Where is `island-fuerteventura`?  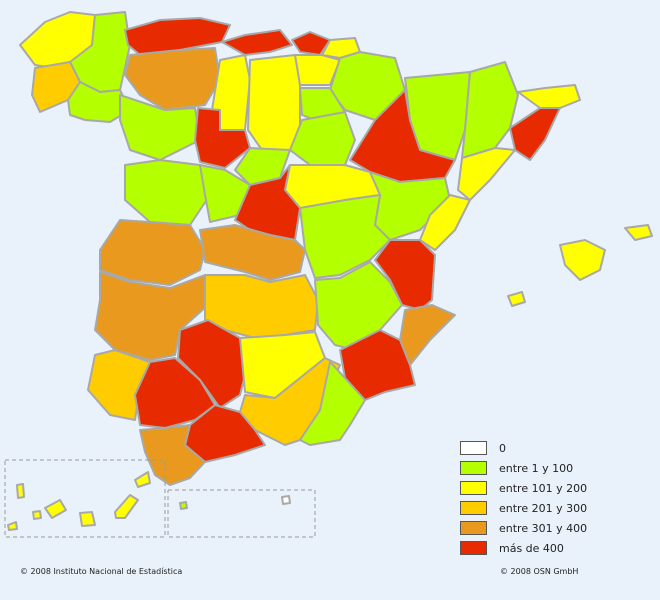
island-fuerteventura is located at coordinates (126, 506).